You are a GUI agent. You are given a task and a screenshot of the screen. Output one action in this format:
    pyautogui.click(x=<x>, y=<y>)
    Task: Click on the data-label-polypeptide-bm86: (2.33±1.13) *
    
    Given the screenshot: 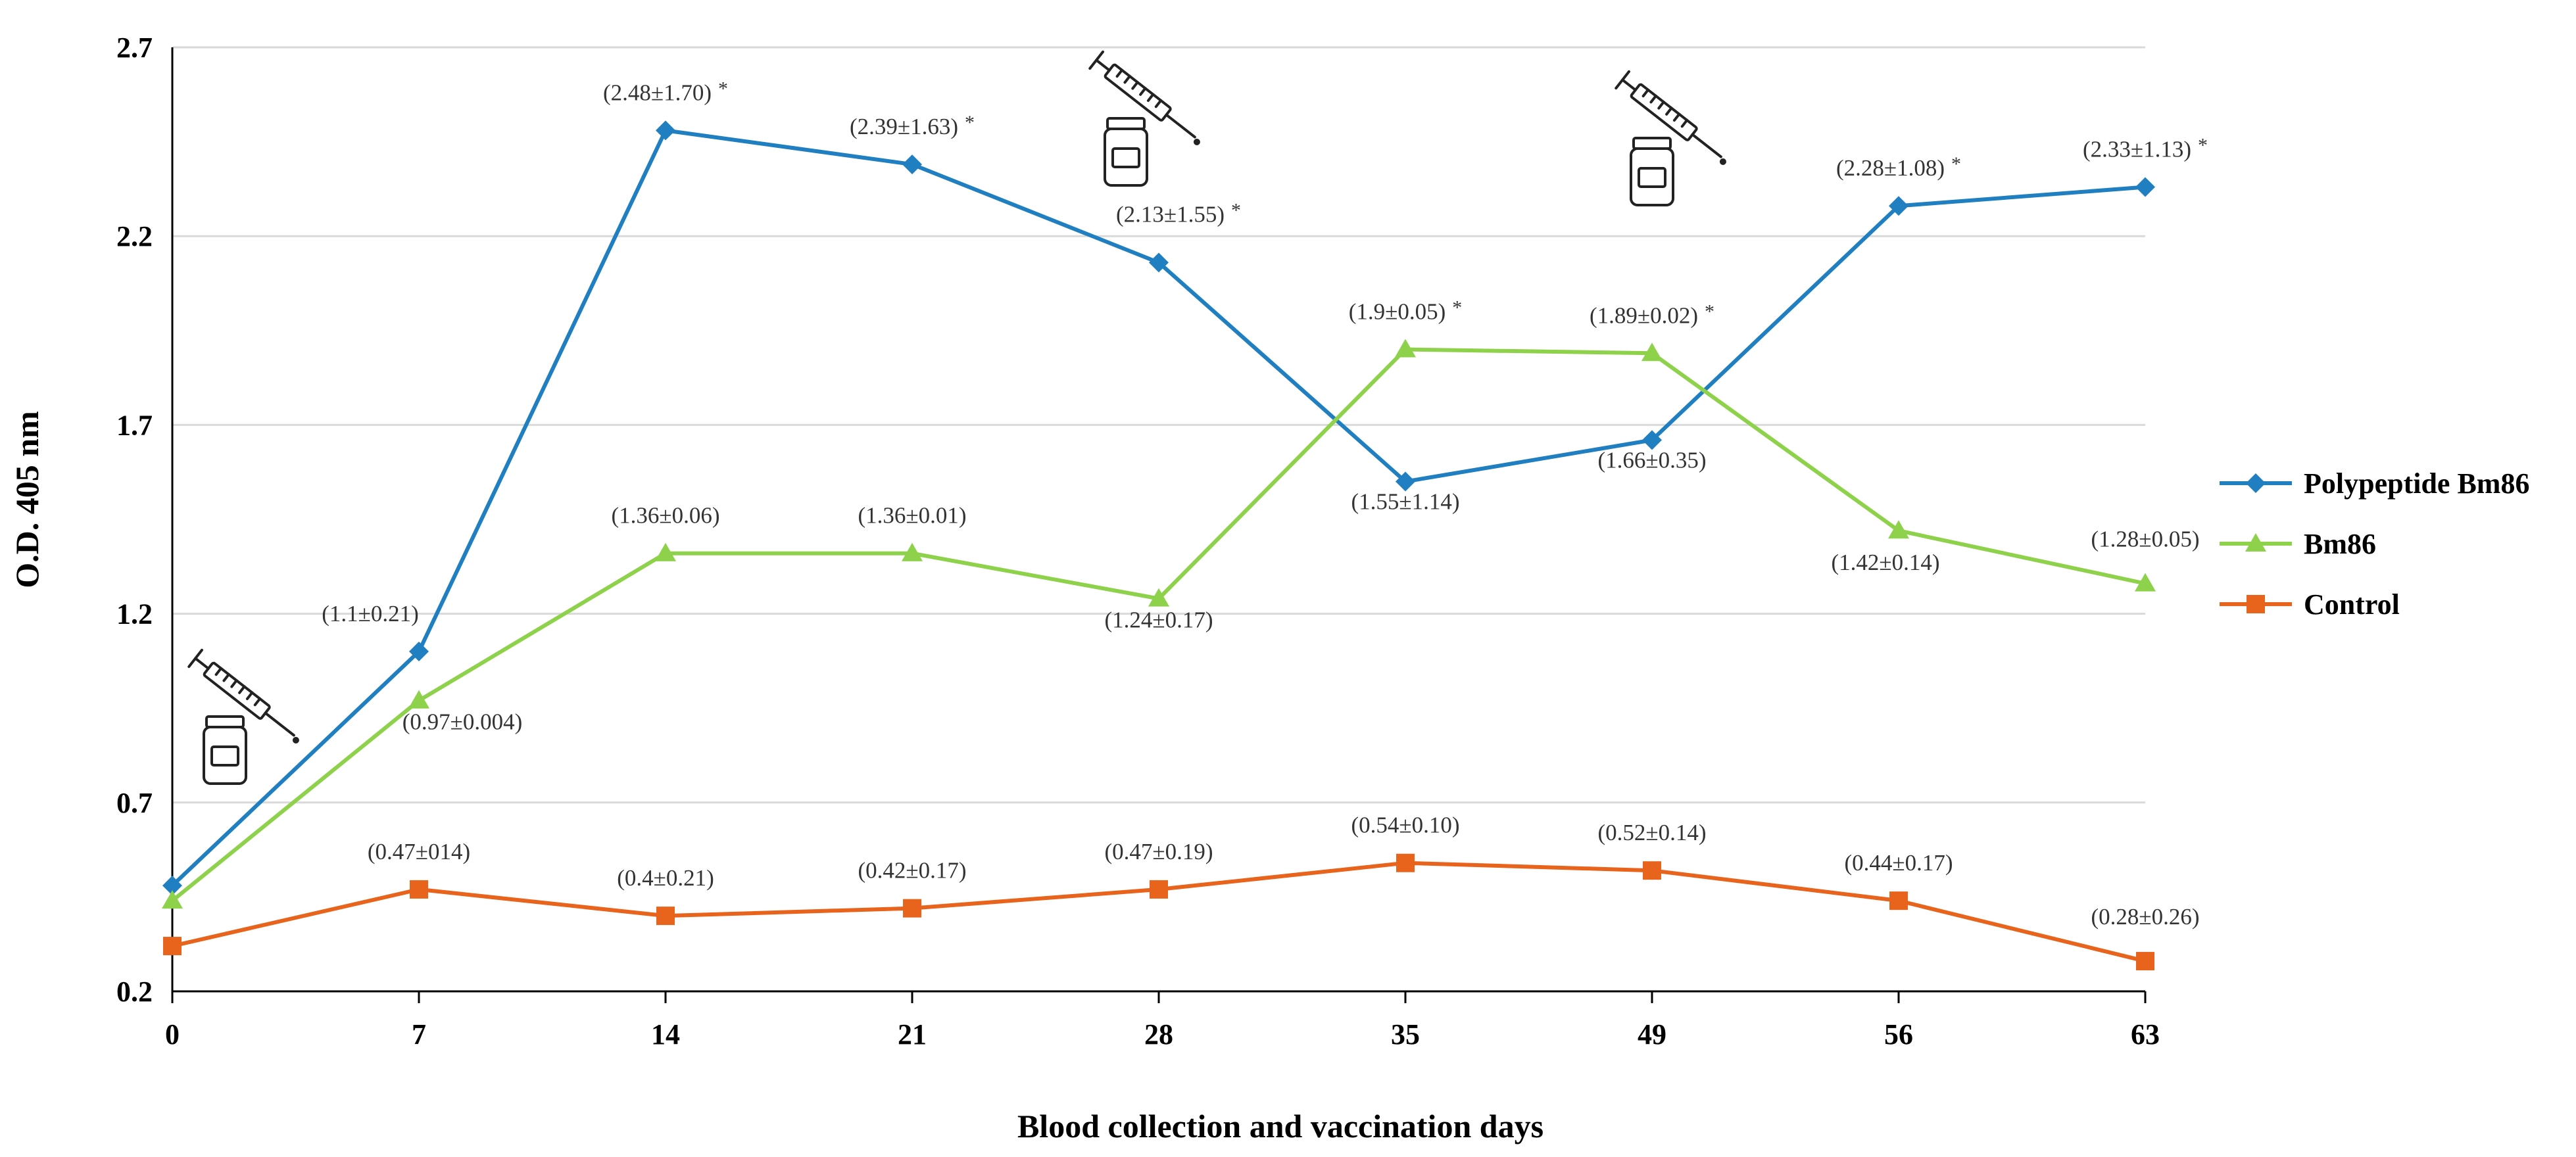 What is the action you would take?
    pyautogui.click(x=2146, y=148)
    